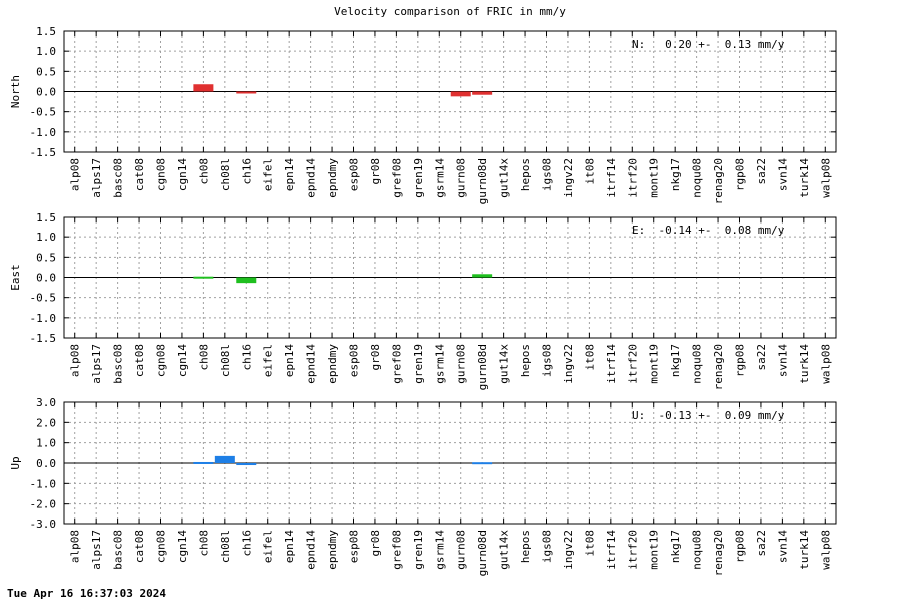 This screenshot has width=900, height=600. I want to click on y-tick-label: -0.5, so click(43, 112).